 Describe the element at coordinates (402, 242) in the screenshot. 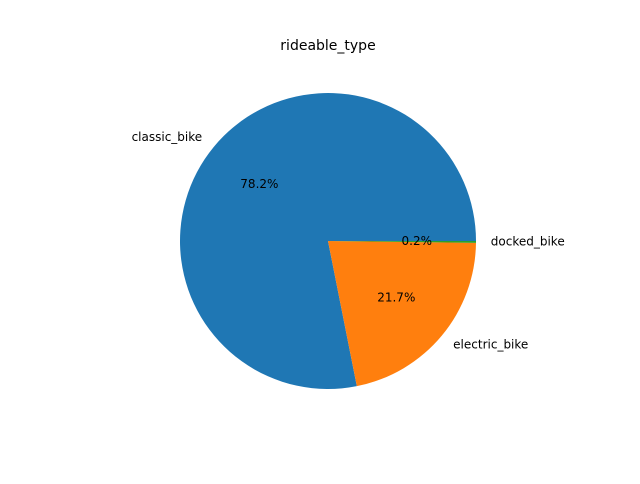

I see `pie-slice-docked-bike` at that location.